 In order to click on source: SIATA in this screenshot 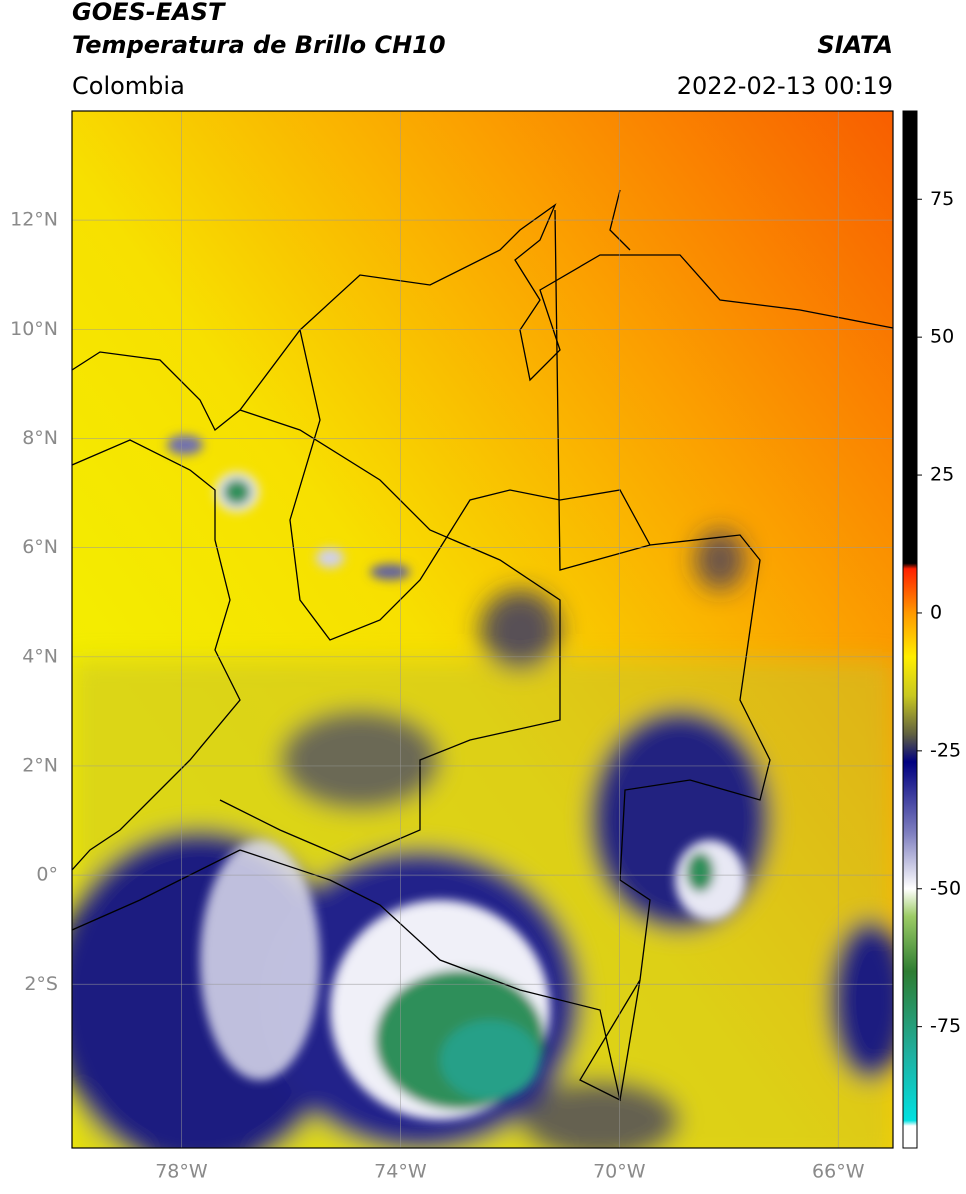, I will do `click(855, 45)`.